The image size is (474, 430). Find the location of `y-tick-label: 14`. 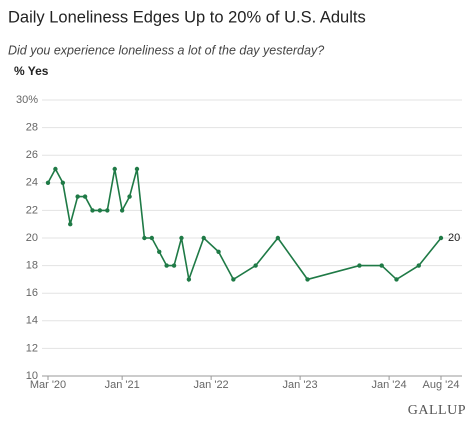

y-tick-label: 14 is located at coordinates (32, 321).